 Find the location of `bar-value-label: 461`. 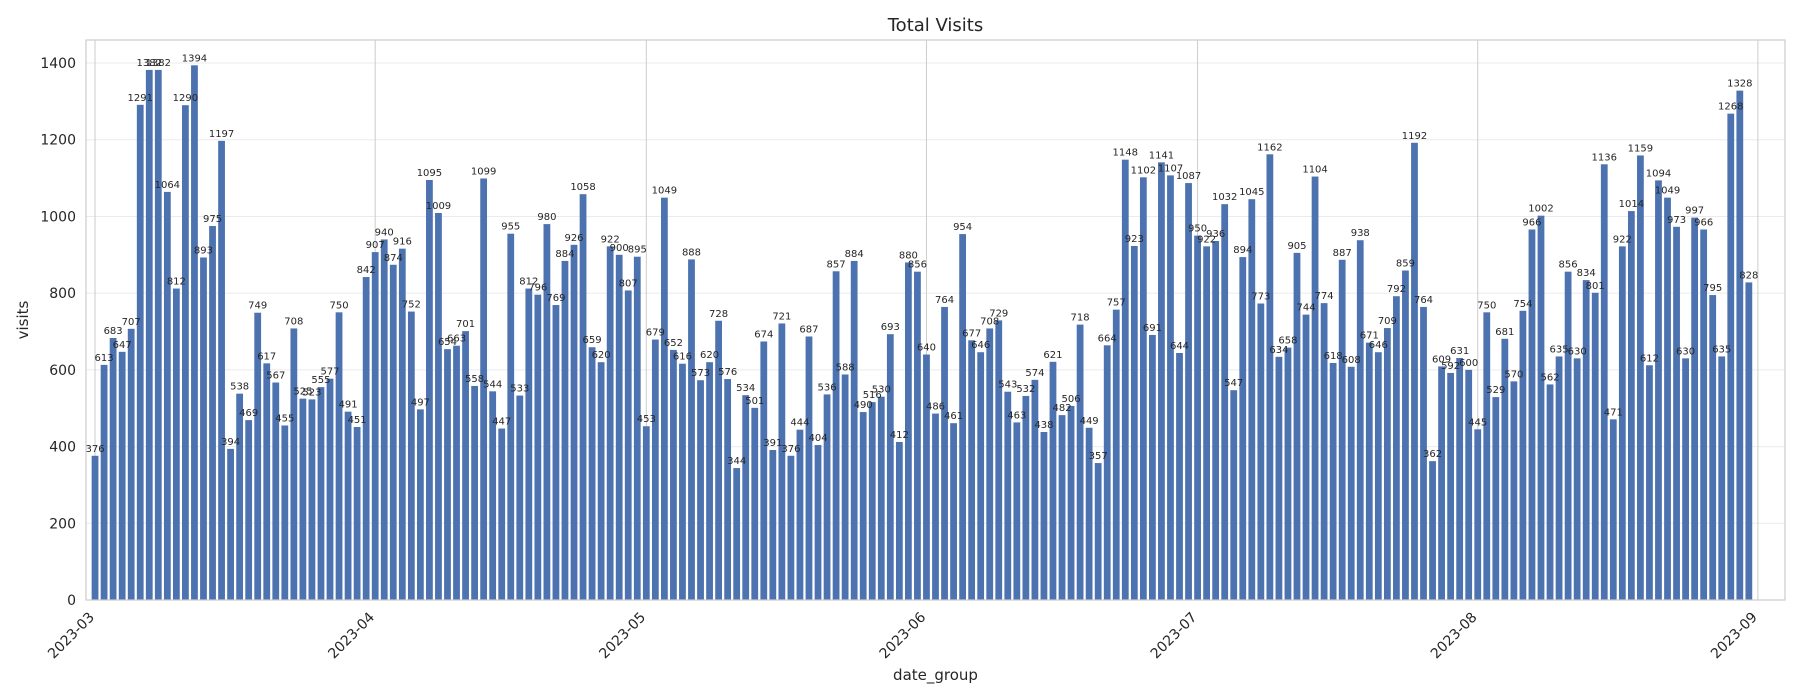

bar-value-label: 461 is located at coordinates (953, 416).